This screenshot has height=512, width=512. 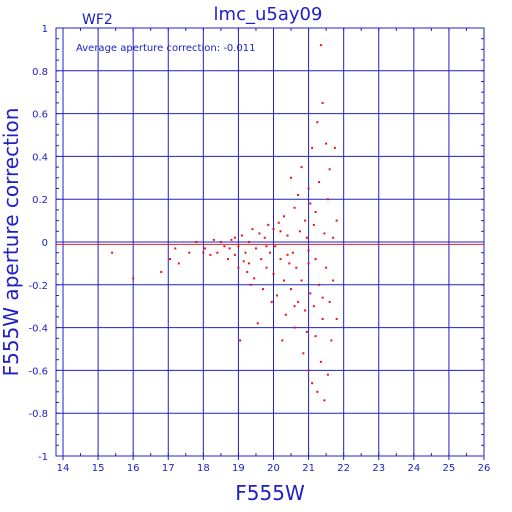 What do you see at coordinates (40, 200) in the screenshot?
I see `y-tick-label: 0.2` at bounding box center [40, 200].